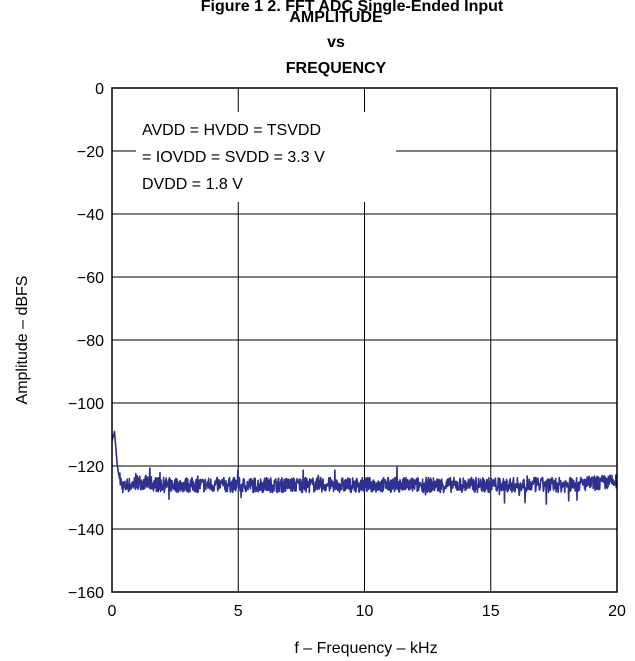 The image size is (635, 661). Describe the element at coordinates (90, 278) in the screenshot. I see `y-tick-label: −60` at that location.